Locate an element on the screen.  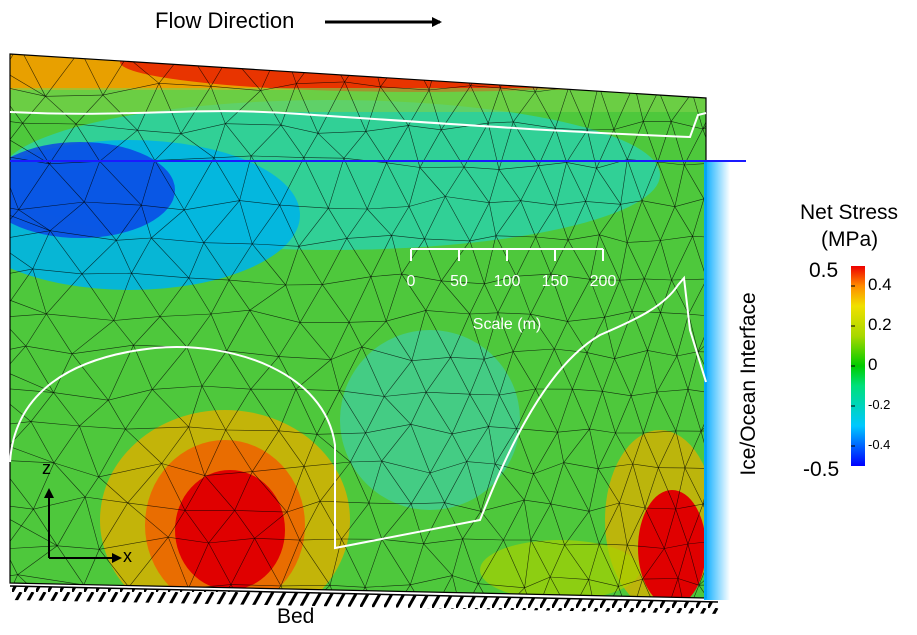
x-axis-label: x is located at coordinates (127, 556).